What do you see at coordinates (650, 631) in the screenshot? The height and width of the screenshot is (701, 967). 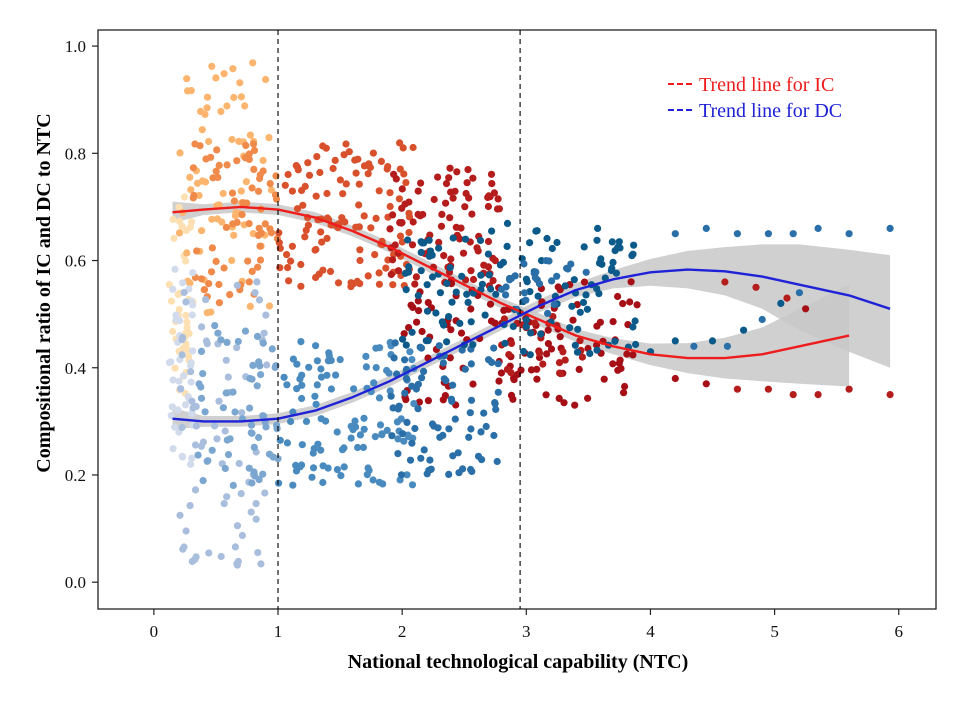 I see `x-tick-label: 4` at bounding box center [650, 631].